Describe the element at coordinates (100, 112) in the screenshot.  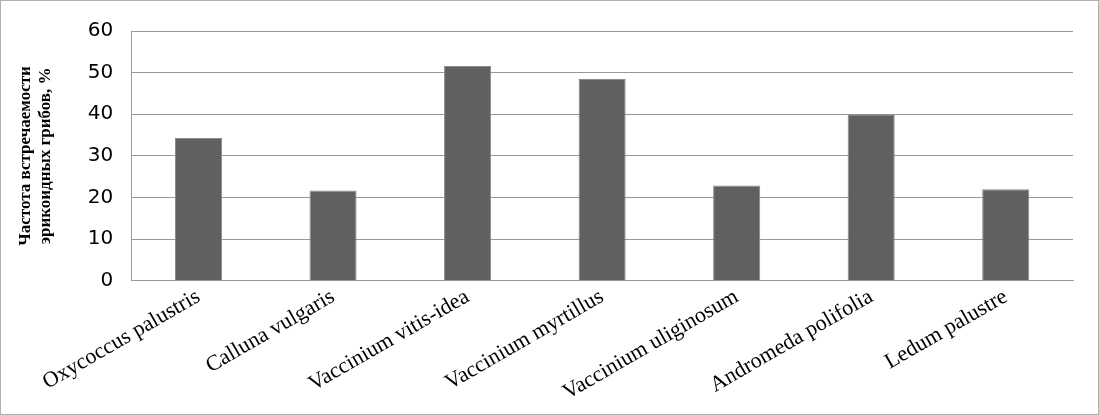
I see `y-tick-label: 40` at that location.